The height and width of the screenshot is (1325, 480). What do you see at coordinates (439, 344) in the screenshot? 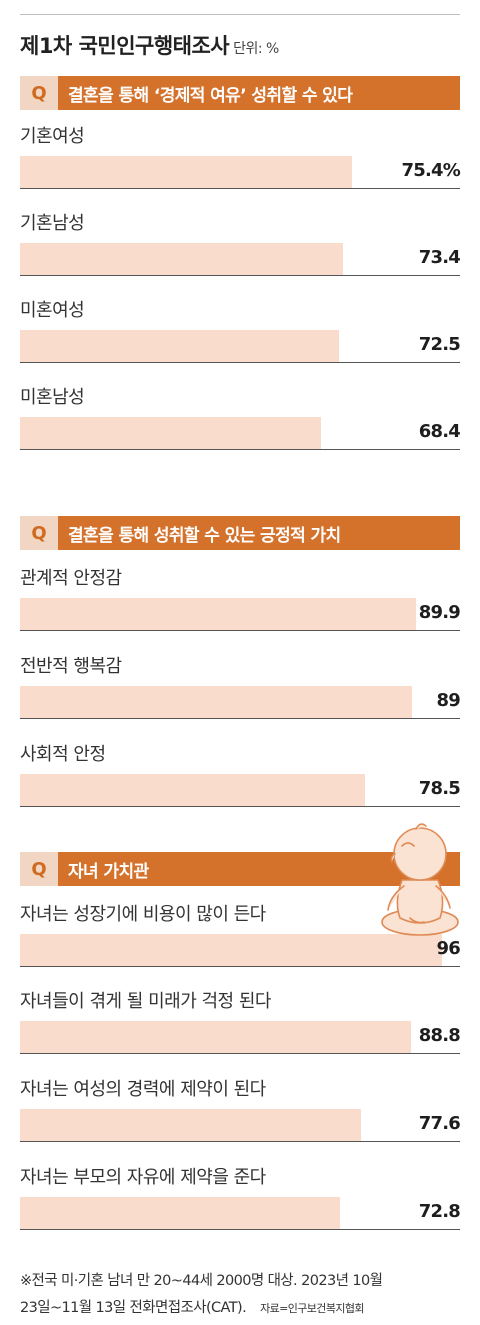
I see `value-label: 72.5` at bounding box center [439, 344].